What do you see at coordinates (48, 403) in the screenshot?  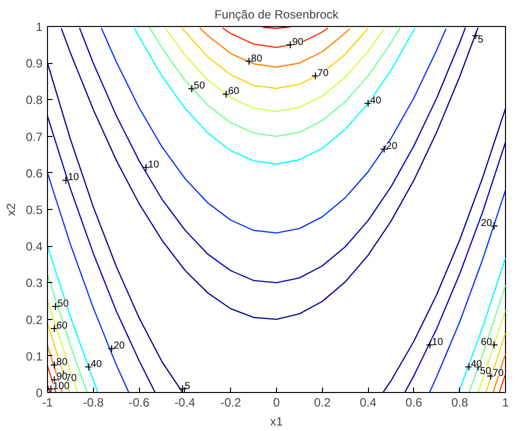 I see `x-tick-label: -1` at bounding box center [48, 403].